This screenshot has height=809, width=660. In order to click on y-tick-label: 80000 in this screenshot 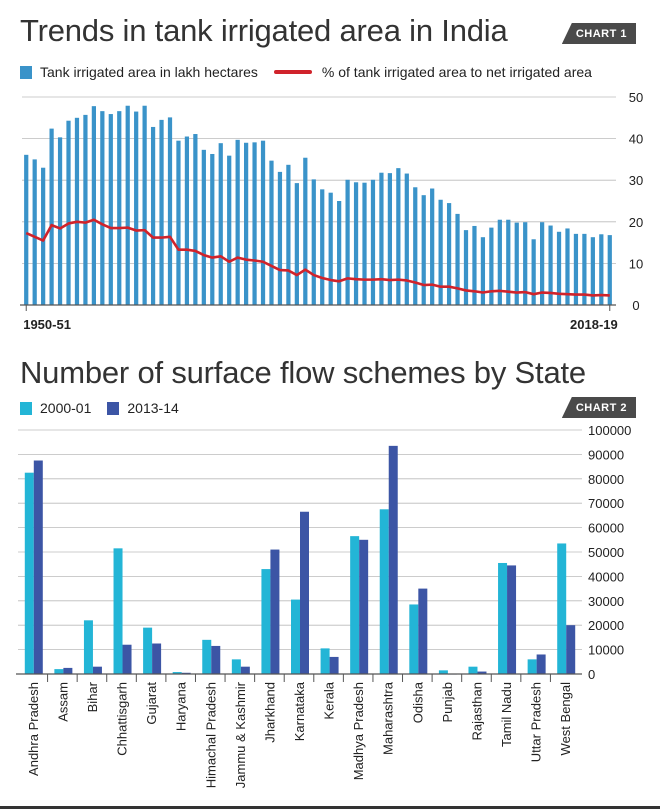, I will do `click(606, 479)`.